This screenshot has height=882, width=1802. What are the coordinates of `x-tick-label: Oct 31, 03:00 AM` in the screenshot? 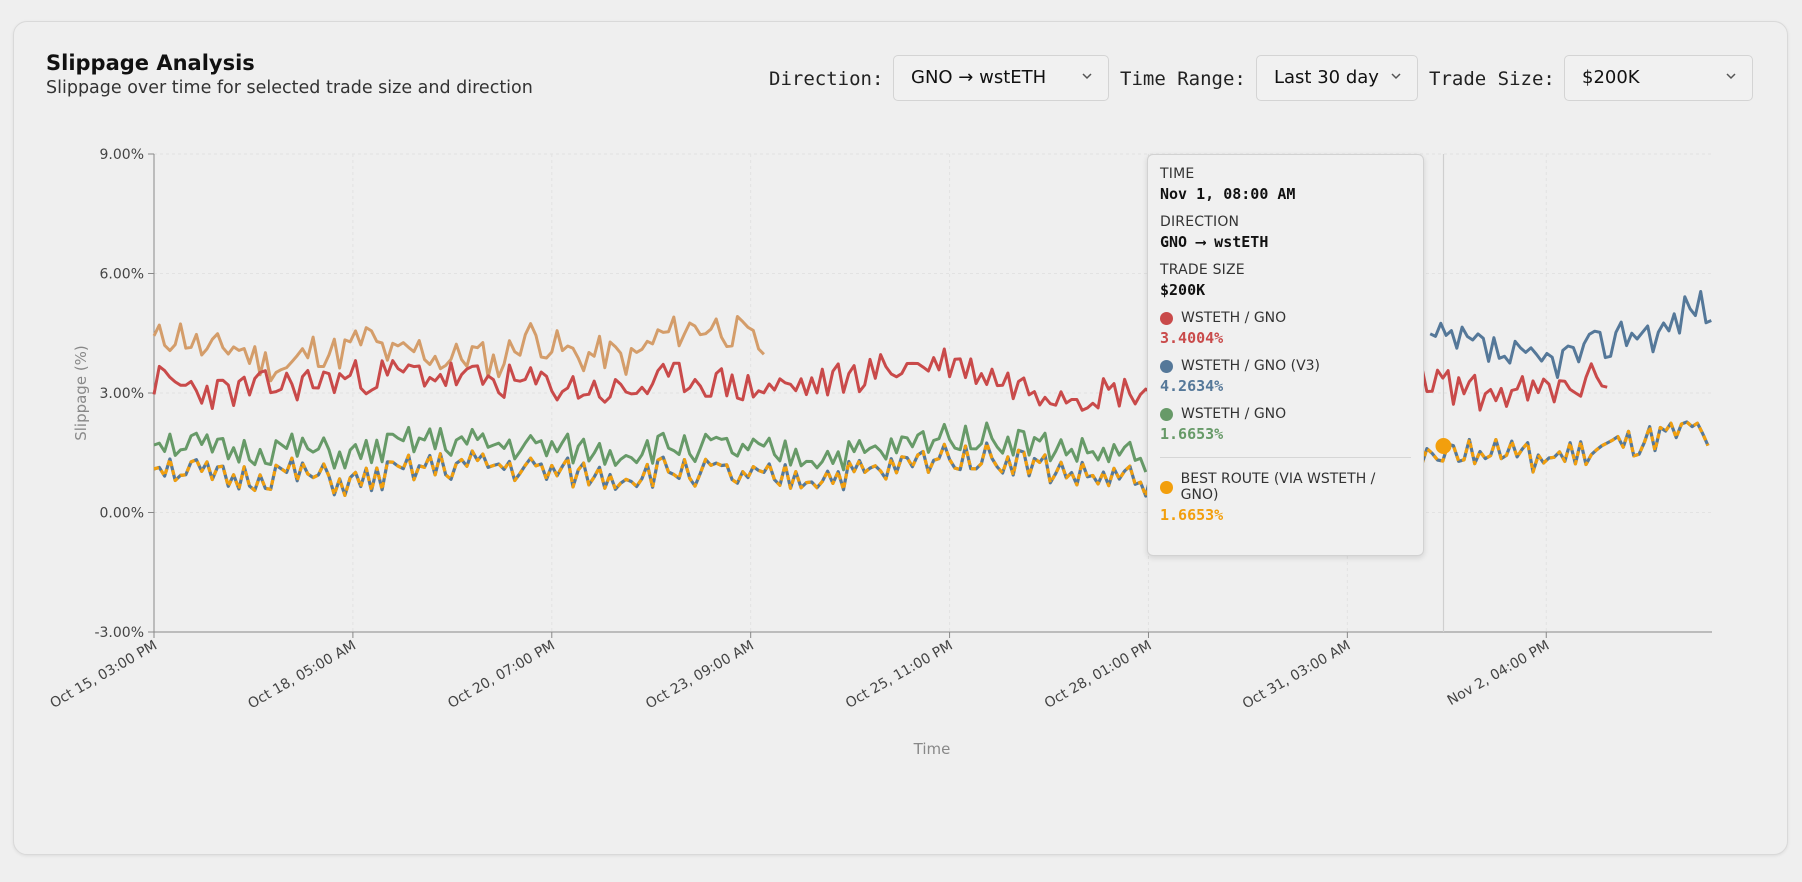 It's located at (1297, 675).